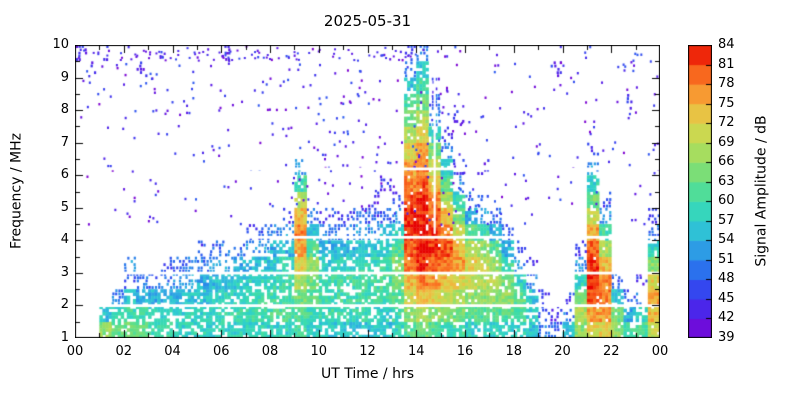 Image resolution: width=800 pixels, height=400 pixels. I want to click on x-axis-label: UT Time / hrs, so click(367, 374).